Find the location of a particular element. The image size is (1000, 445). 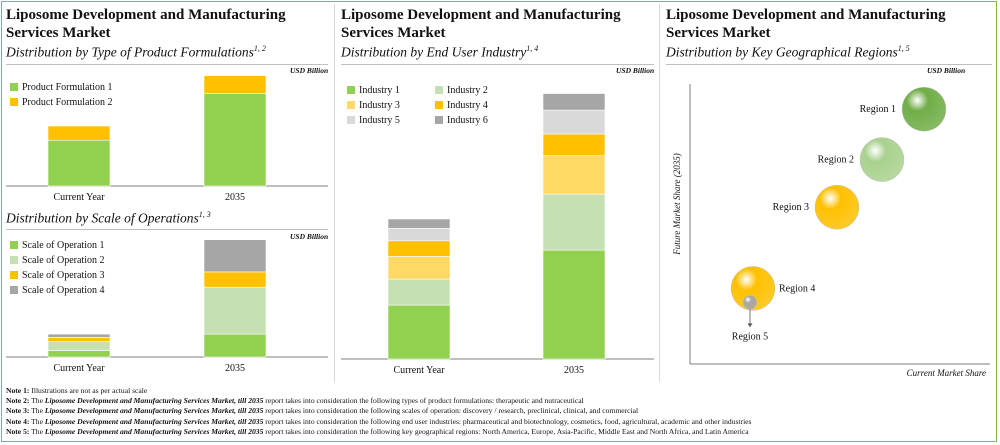

legend-label: Product Formulation 1 is located at coordinates (67, 87).